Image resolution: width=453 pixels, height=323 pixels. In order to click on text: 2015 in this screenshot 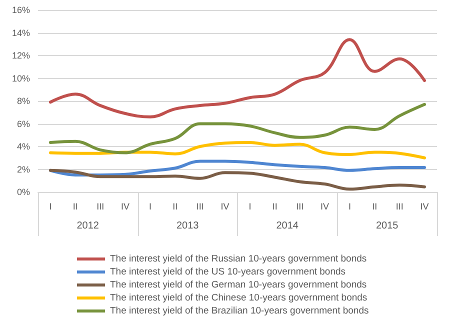, I will do `click(387, 226)`.